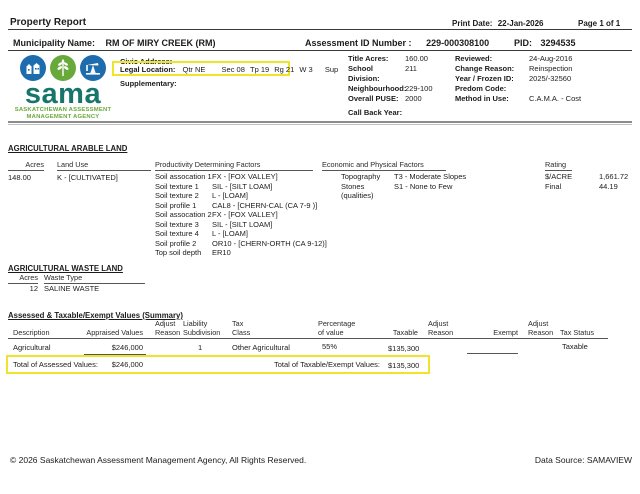 The image size is (640, 494). Describe the element at coordinates (550, 78) in the screenshot. I see `year-frozen-value: 2025/-32560` at that location.